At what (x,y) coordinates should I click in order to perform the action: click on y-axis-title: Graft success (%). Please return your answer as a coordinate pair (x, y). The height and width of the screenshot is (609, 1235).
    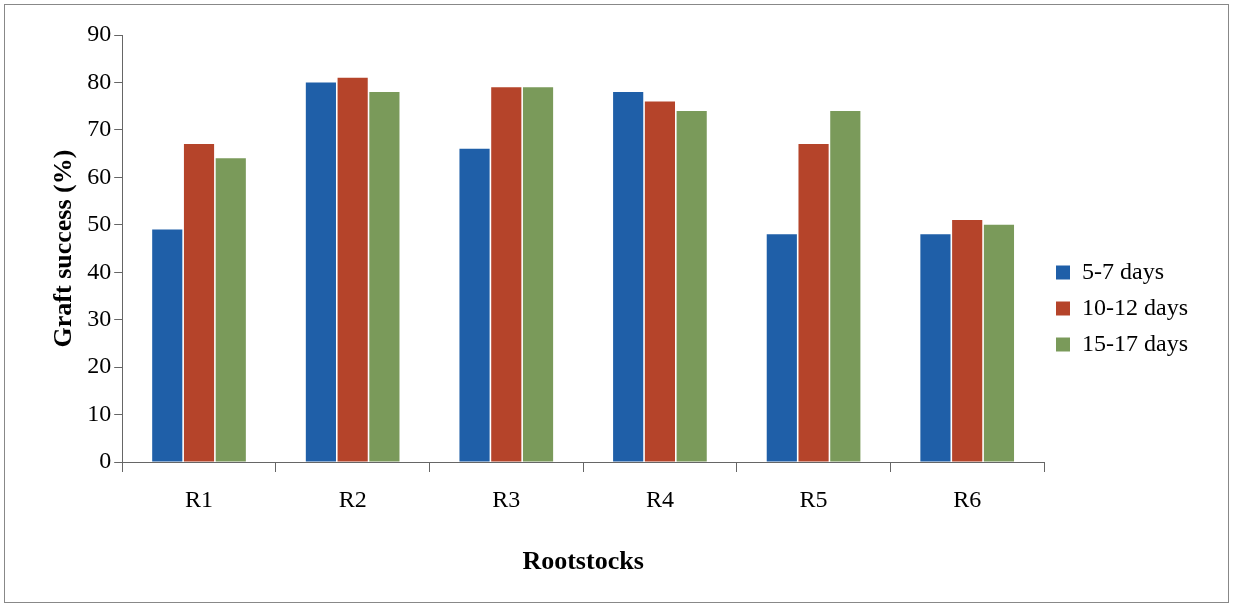
    Looking at the image, I should click on (63, 248).